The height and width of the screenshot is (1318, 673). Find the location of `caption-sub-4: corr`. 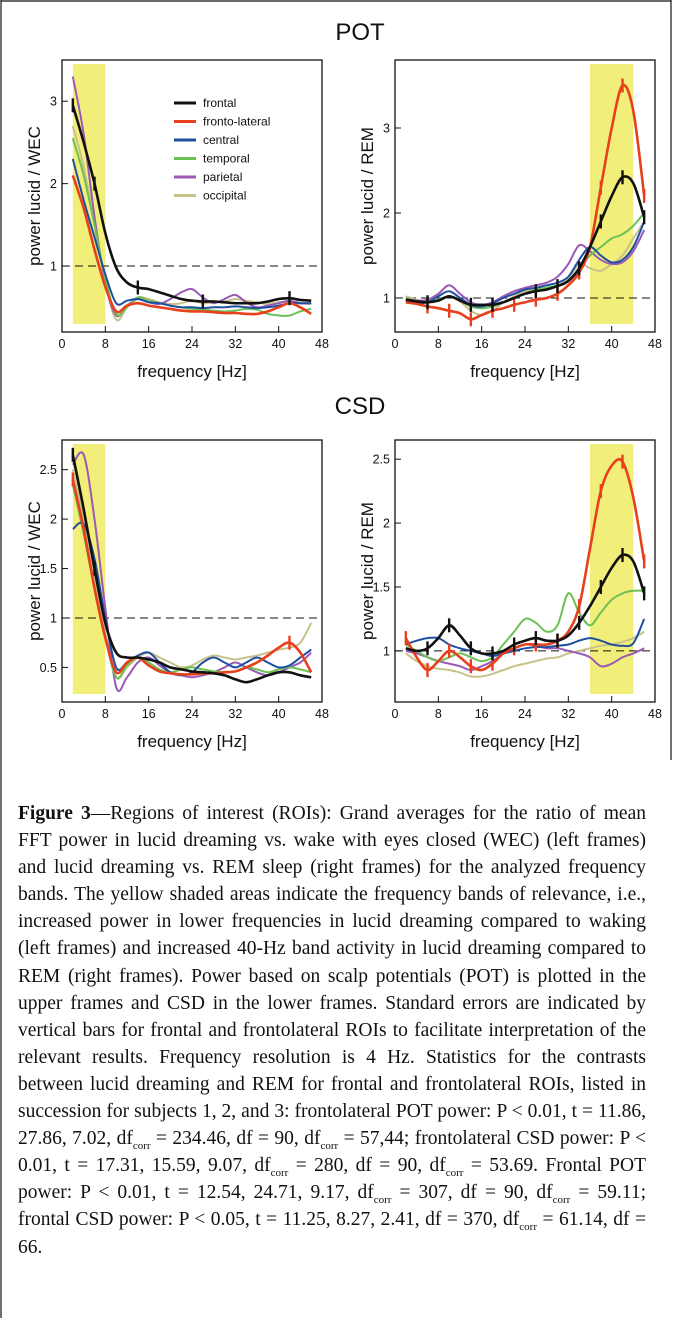

caption-sub-4: corr is located at coordinates (454, 1173).